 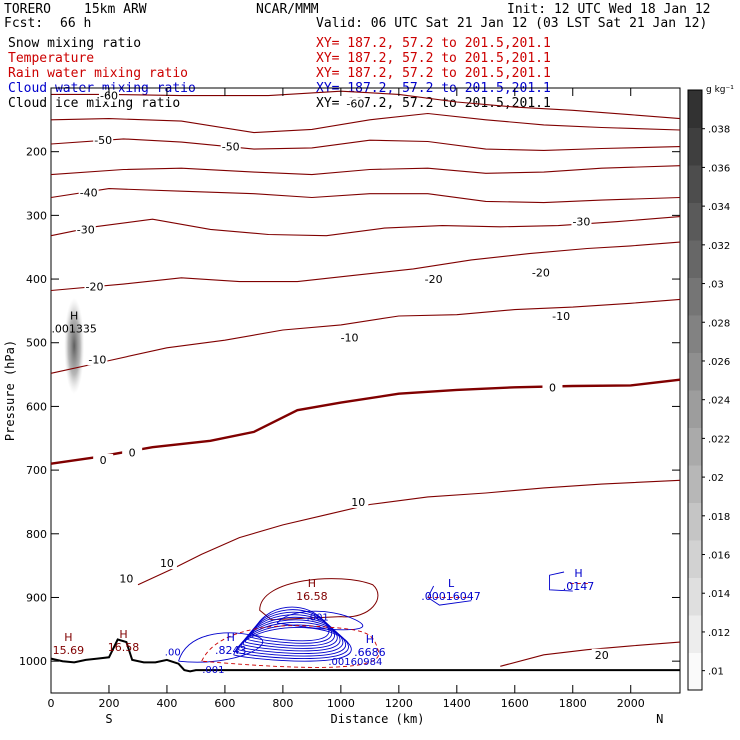 I want to click on field-snow-xy: XY= 187.2, 57.2 to 201.5,201.1, so click(x=433, y=43).